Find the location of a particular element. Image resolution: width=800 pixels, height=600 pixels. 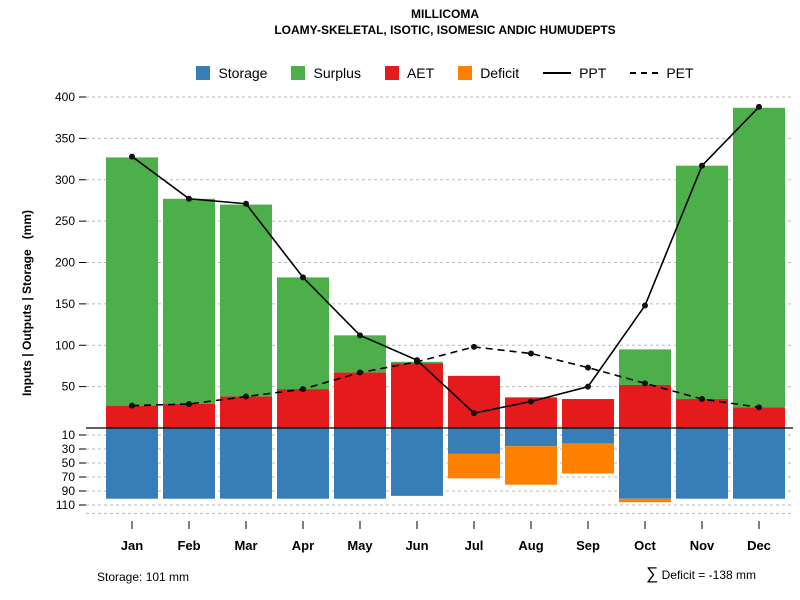

surplus-bar-Mar is located at coordinates (246, 300).